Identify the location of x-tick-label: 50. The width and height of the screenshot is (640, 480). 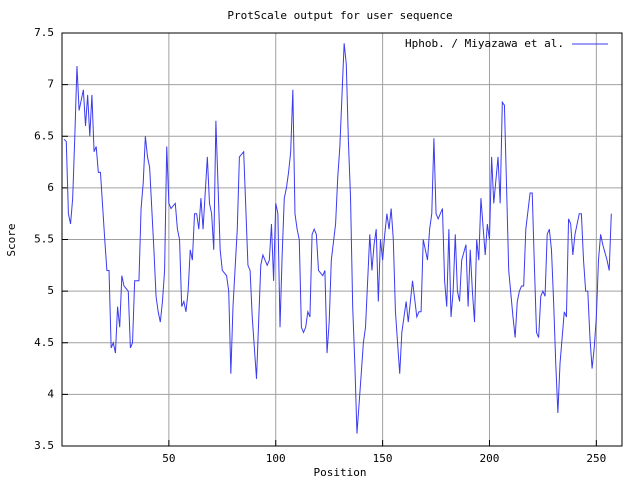
(168, 458).